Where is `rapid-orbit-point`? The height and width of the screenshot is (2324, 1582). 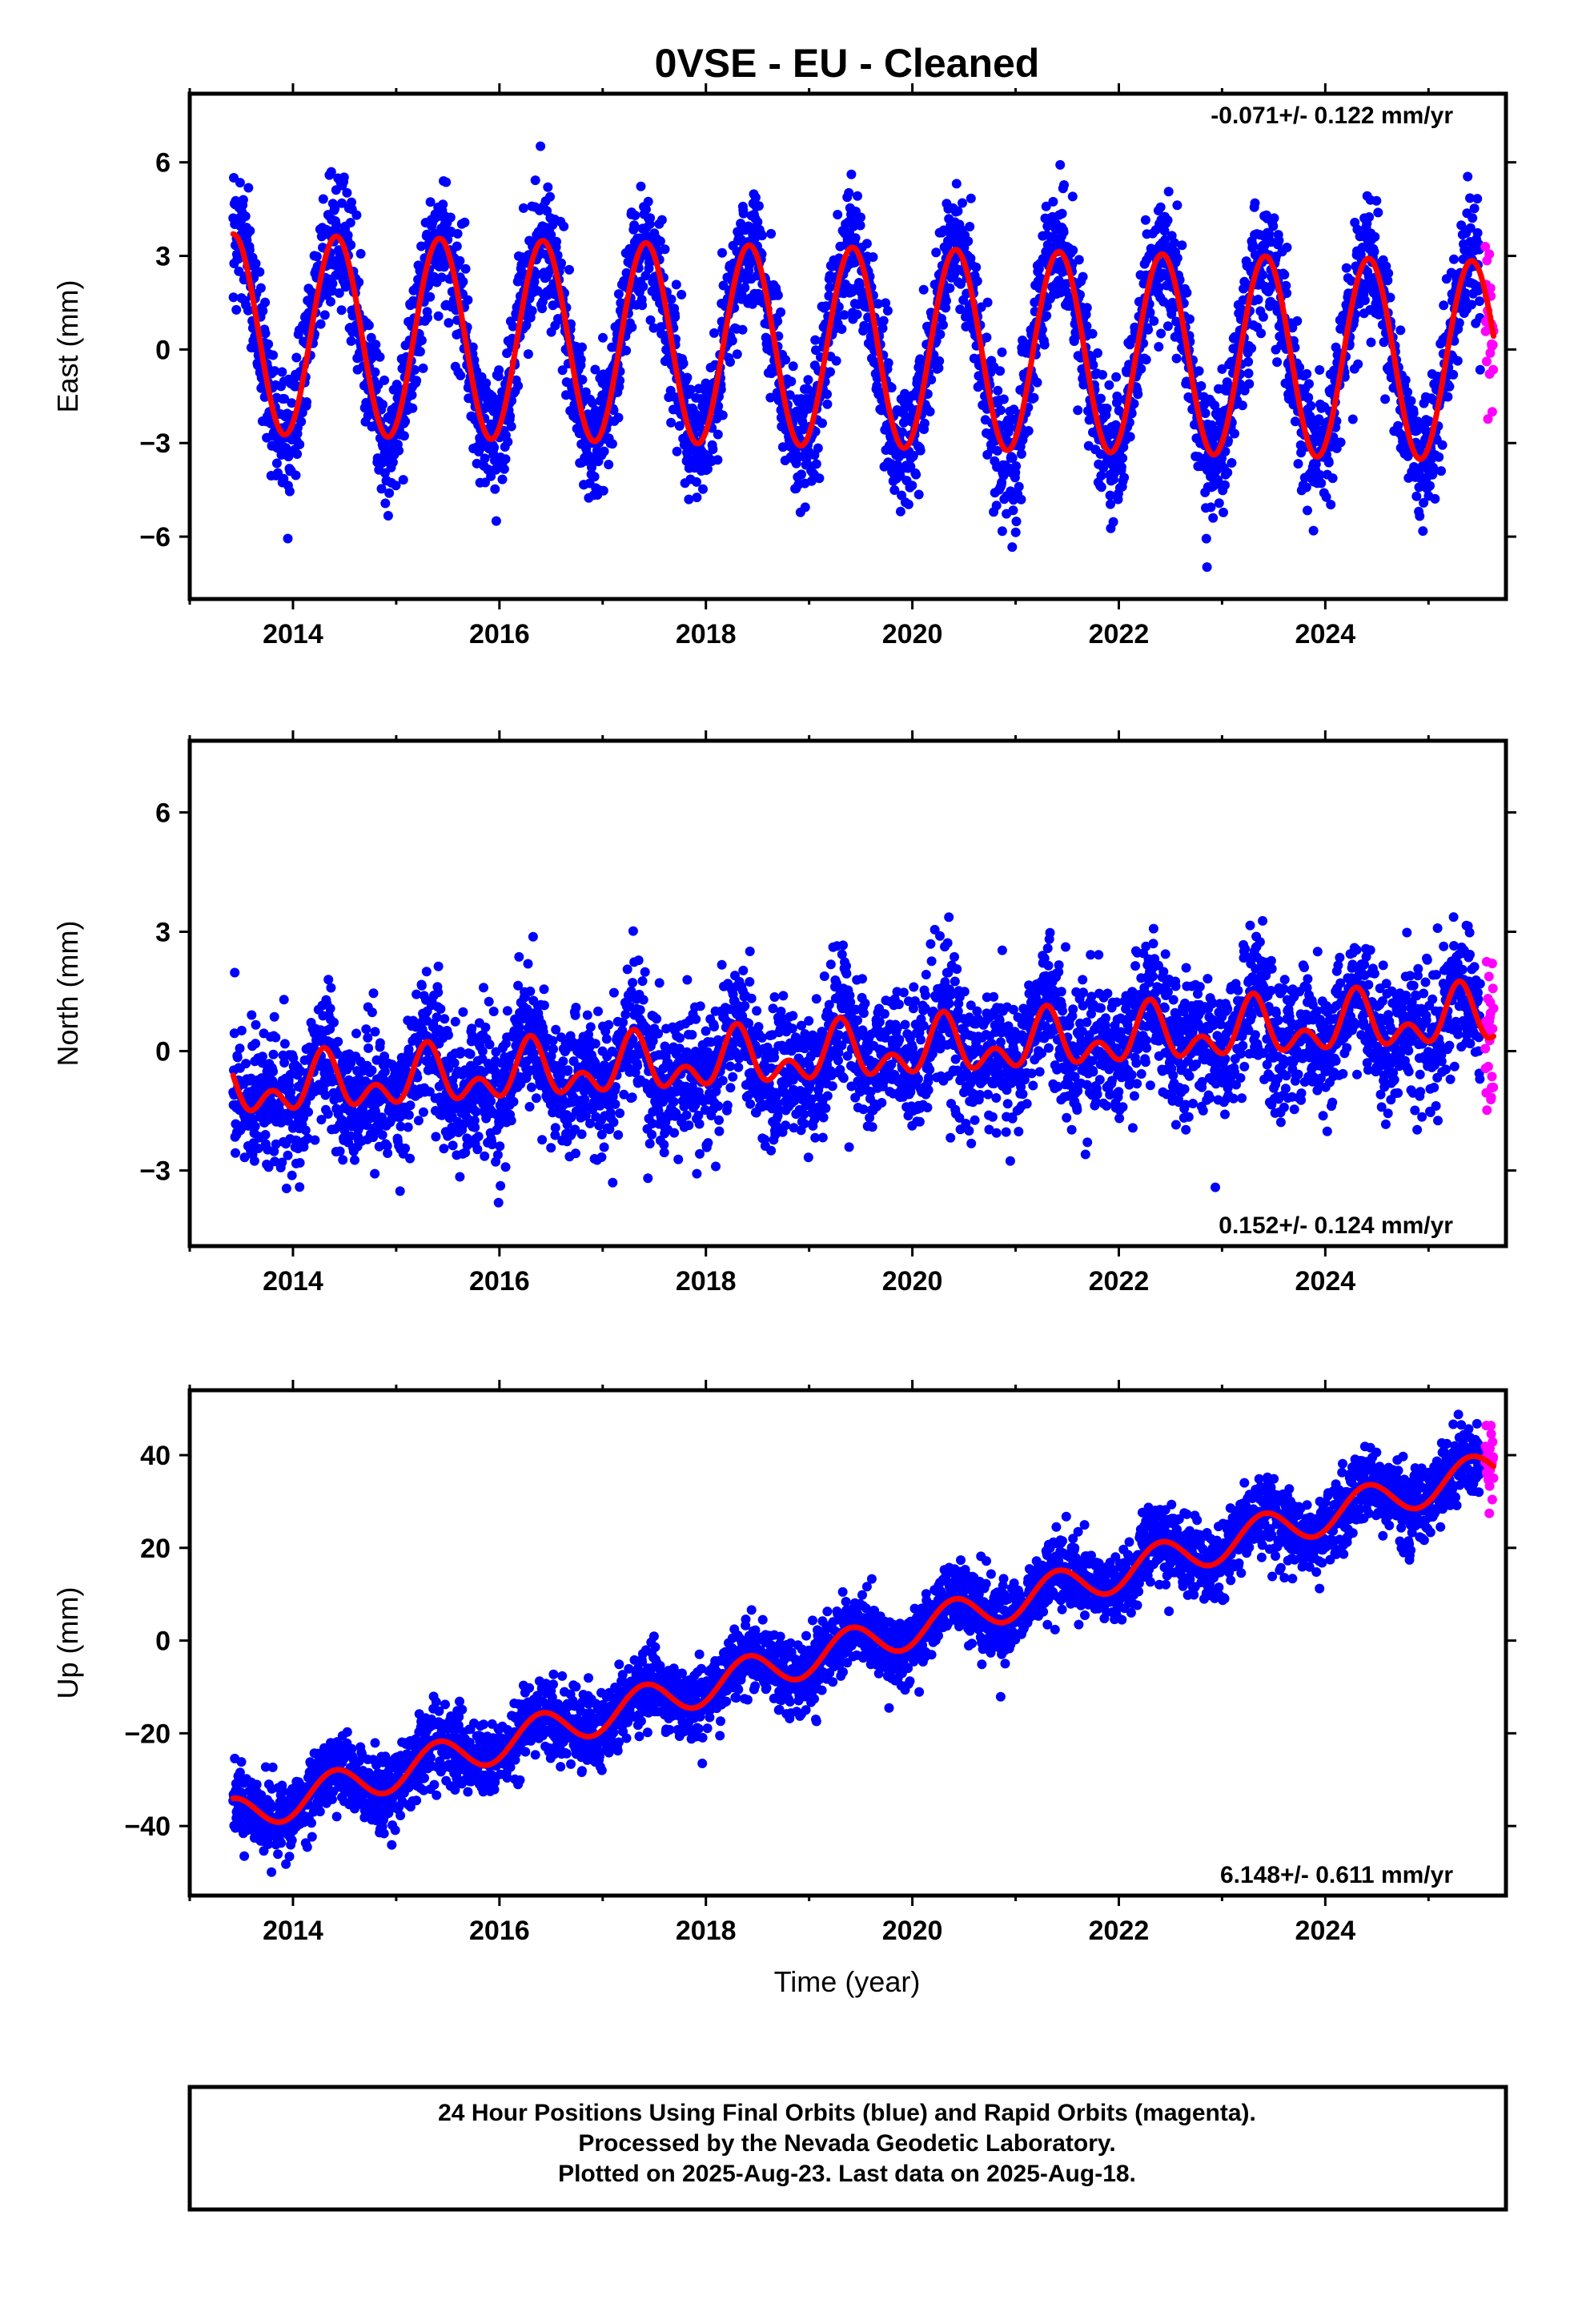
rapid-orbit-point is located at coordinates (1492, 412).